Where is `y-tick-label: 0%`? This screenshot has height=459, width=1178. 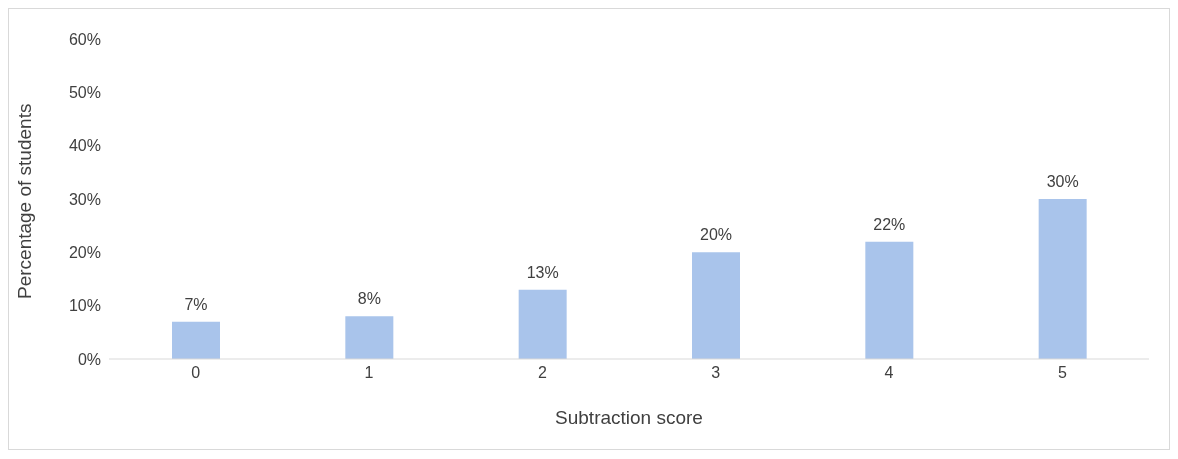 y-tick-label: 0% is located at coordinates (89, 359).